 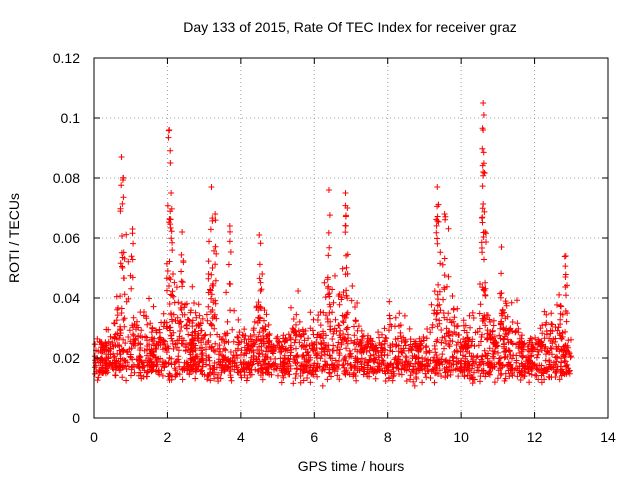 What do you see at coordinates (168, 437) in the screenshot?
I see `x-tick-label: 2` at bounding box center [168, 437].